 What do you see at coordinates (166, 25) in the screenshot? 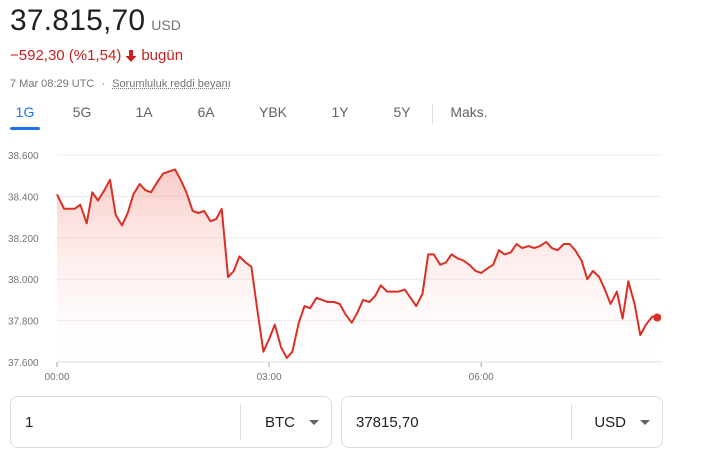
I see `price-currency: USD` at bounding box center [166, 25].